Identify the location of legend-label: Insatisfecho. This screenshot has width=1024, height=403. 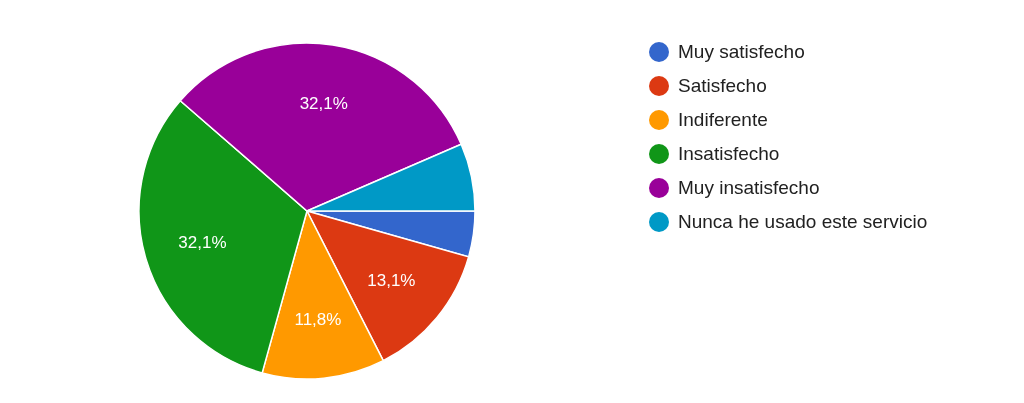
(729, 154).